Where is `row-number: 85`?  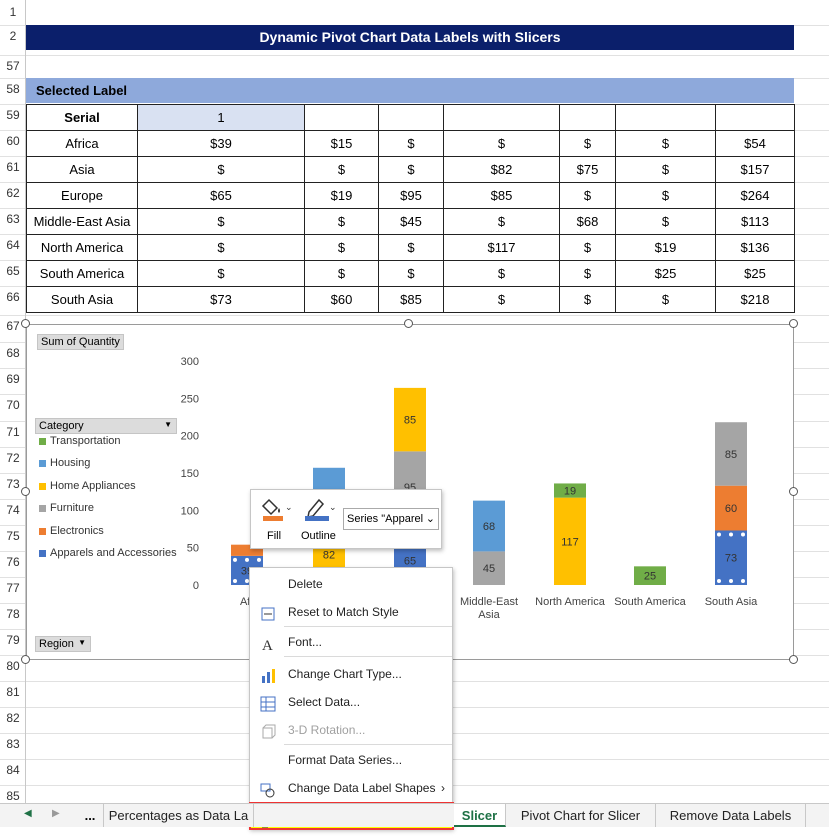 row-number: 85 is located at coordinates (13, 796).